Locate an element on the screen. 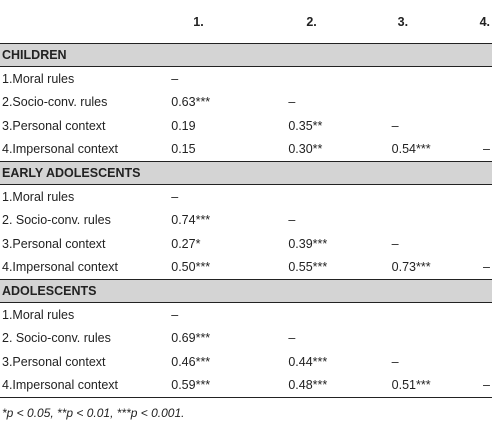 This screenshot has height=428, width=492. group-title: CHILDREN is located at coordinates (246, 55).